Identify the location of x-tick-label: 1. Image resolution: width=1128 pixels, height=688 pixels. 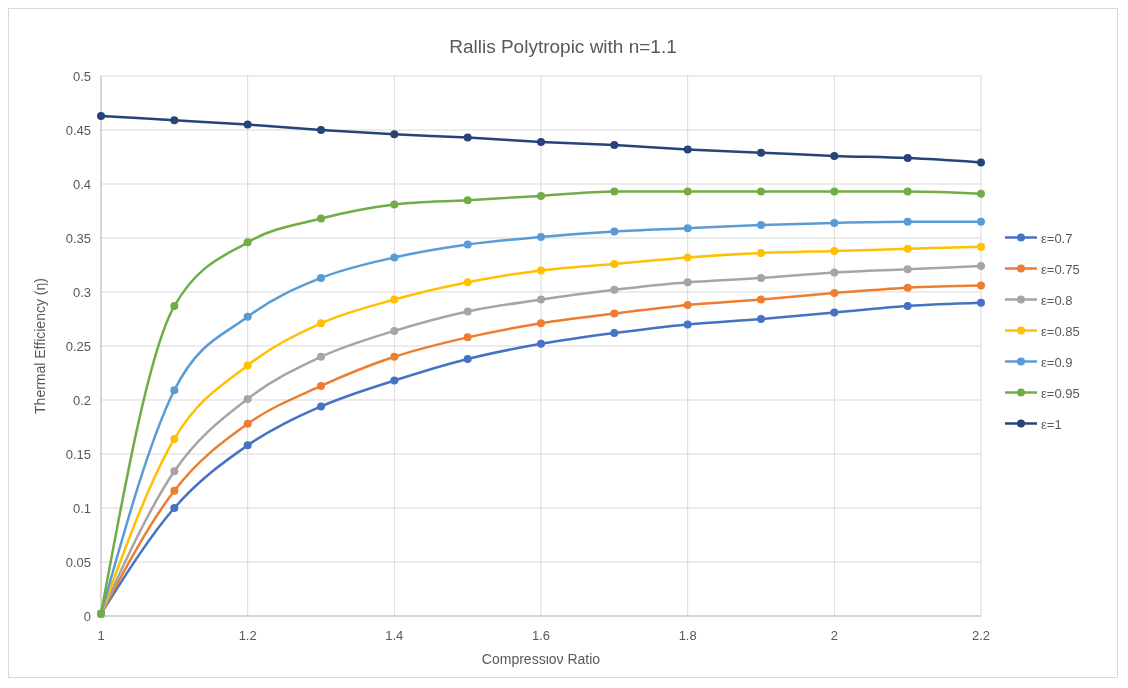
(101, 635).